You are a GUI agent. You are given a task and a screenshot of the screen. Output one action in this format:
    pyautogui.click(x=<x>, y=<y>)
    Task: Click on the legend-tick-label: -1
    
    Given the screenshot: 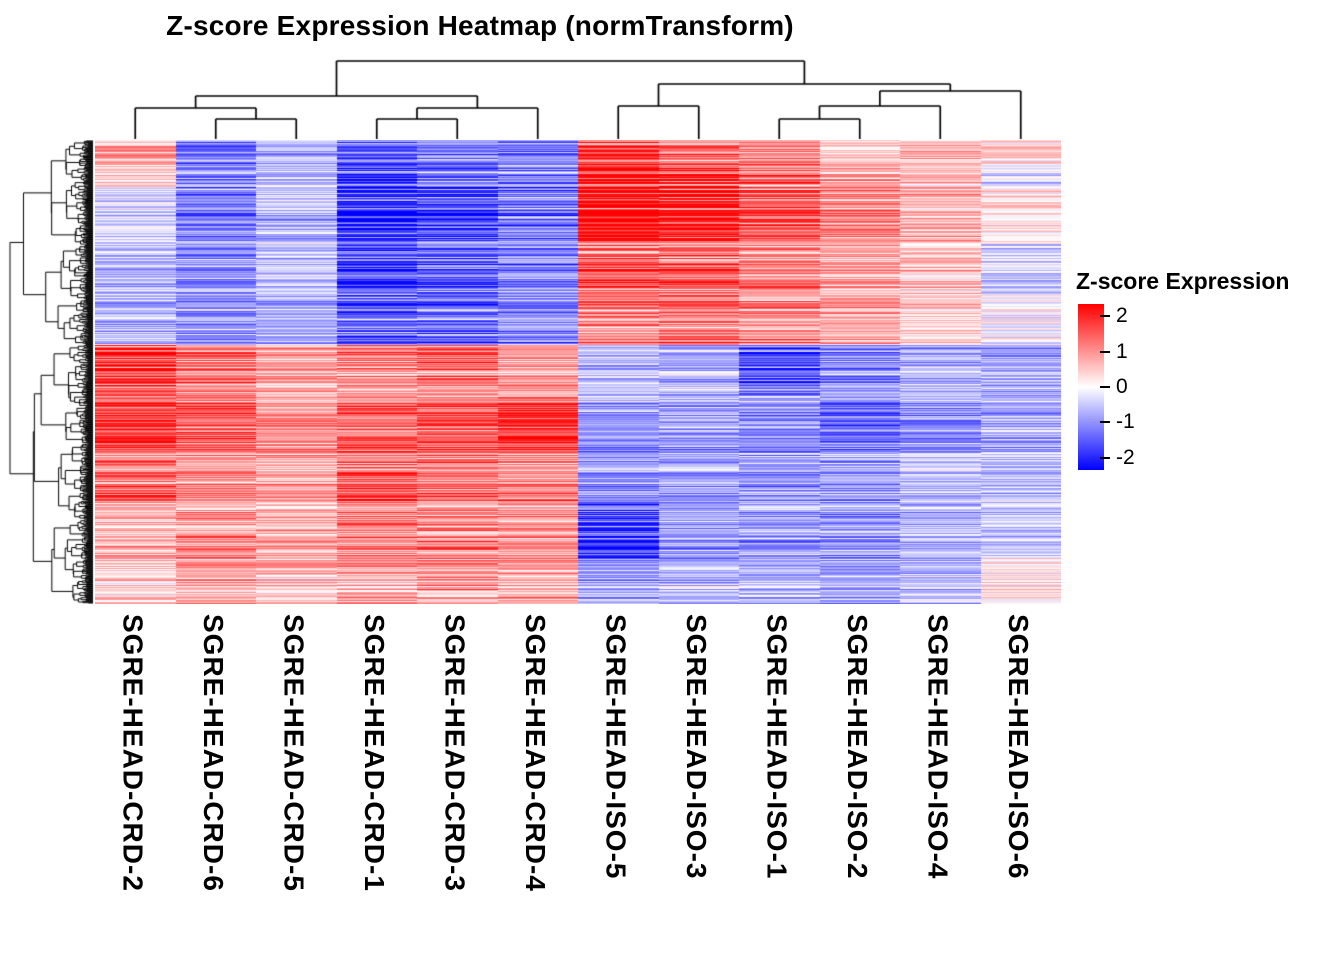 What is the action you would take?
    pyautogui.click(x=1125, y=422)
    